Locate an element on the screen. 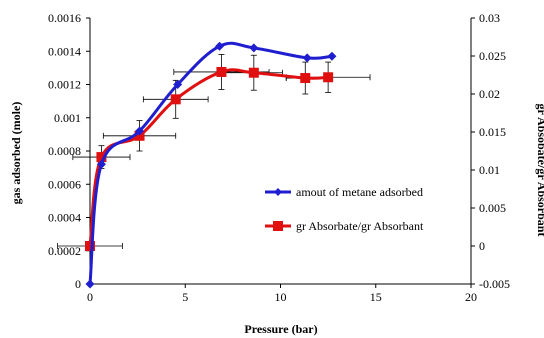  legend-marker-methane is located at coordinates (278, 192).